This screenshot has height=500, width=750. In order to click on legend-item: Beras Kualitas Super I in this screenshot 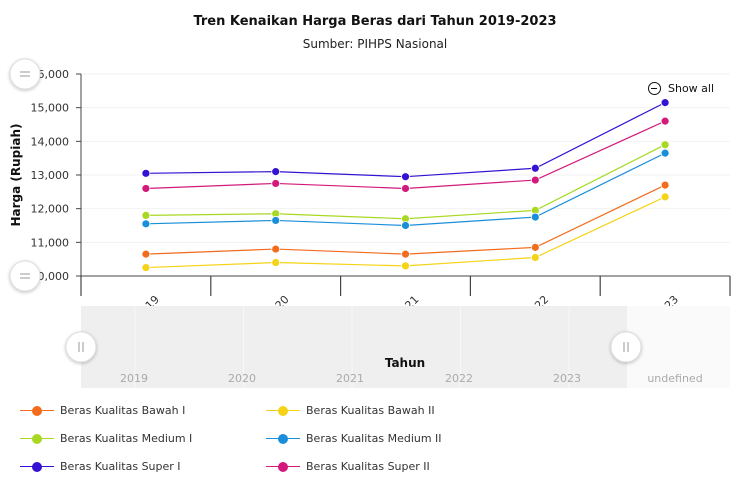, I will do `click(100, 466)`.